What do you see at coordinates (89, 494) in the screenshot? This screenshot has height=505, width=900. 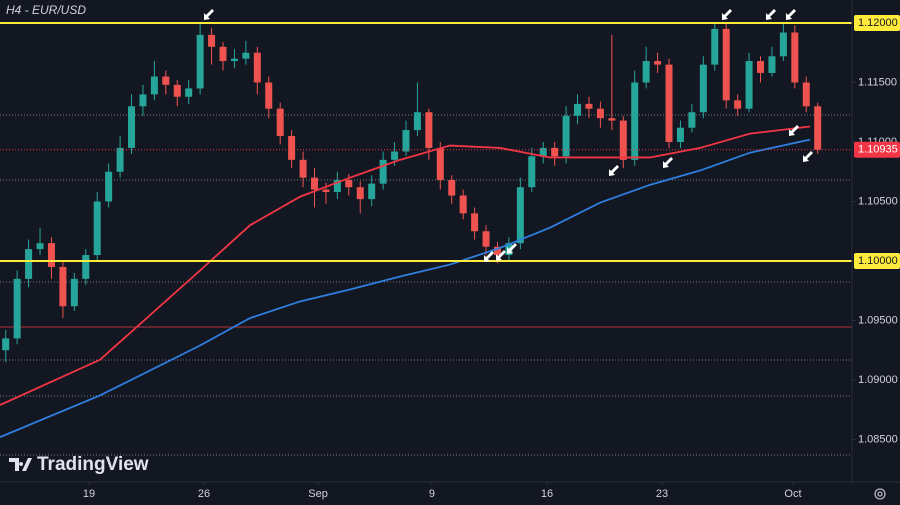 I see `x-tick-label: 19` at bounding box center [89, 494].